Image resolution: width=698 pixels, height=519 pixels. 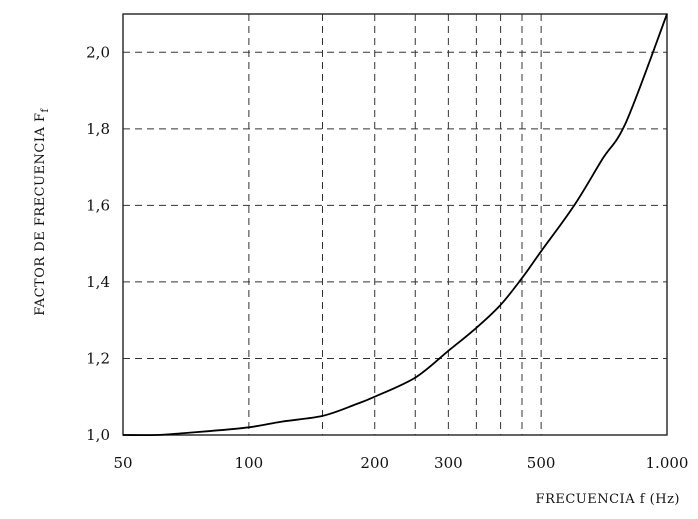 What do you see at coordinates (98, 243) in the screenshot?
I see `y-tick-labels: 1,0 1,2 1,4 1,6 1,8 2,0` at bounding box center [98, 243].